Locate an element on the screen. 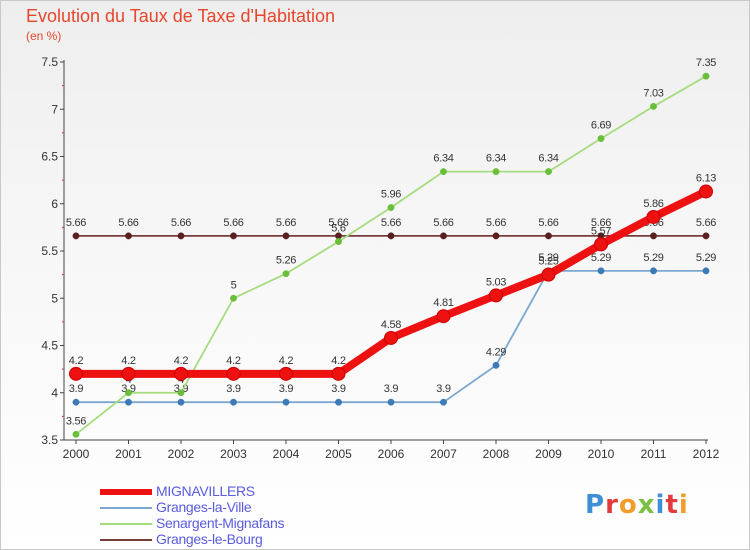 The image size is (750, 550). y-tick-label: 5 is located at coordinates (54, 298).